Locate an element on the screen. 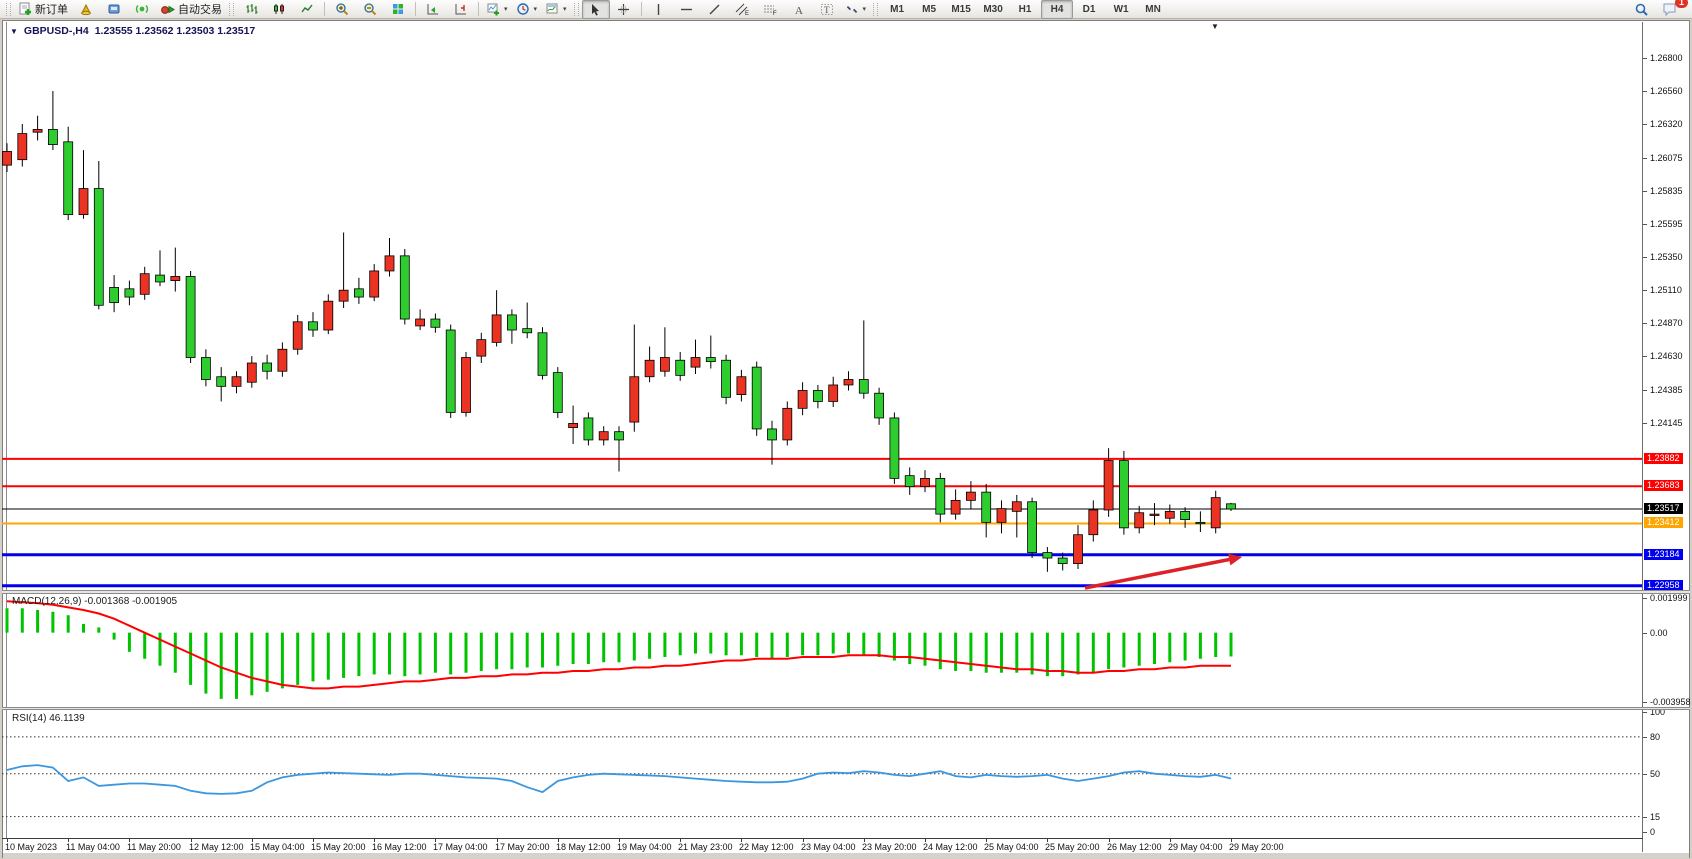 The height and width of the screenshot is (859, 1692). timeframe-button-mn: MN is located at coordinates (1153, 9).